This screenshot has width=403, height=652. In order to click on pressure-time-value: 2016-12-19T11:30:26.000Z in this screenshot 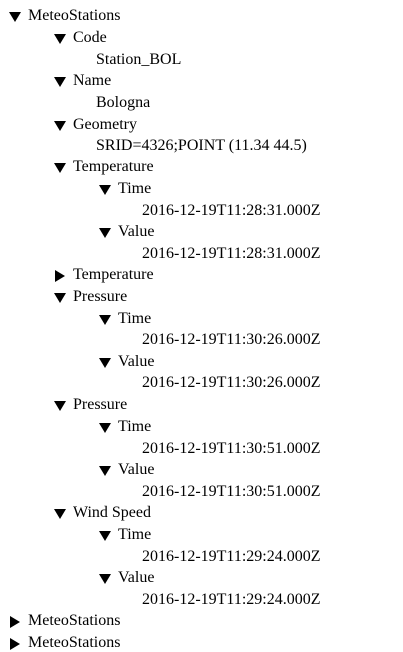, I will do `click(231, 339)`.